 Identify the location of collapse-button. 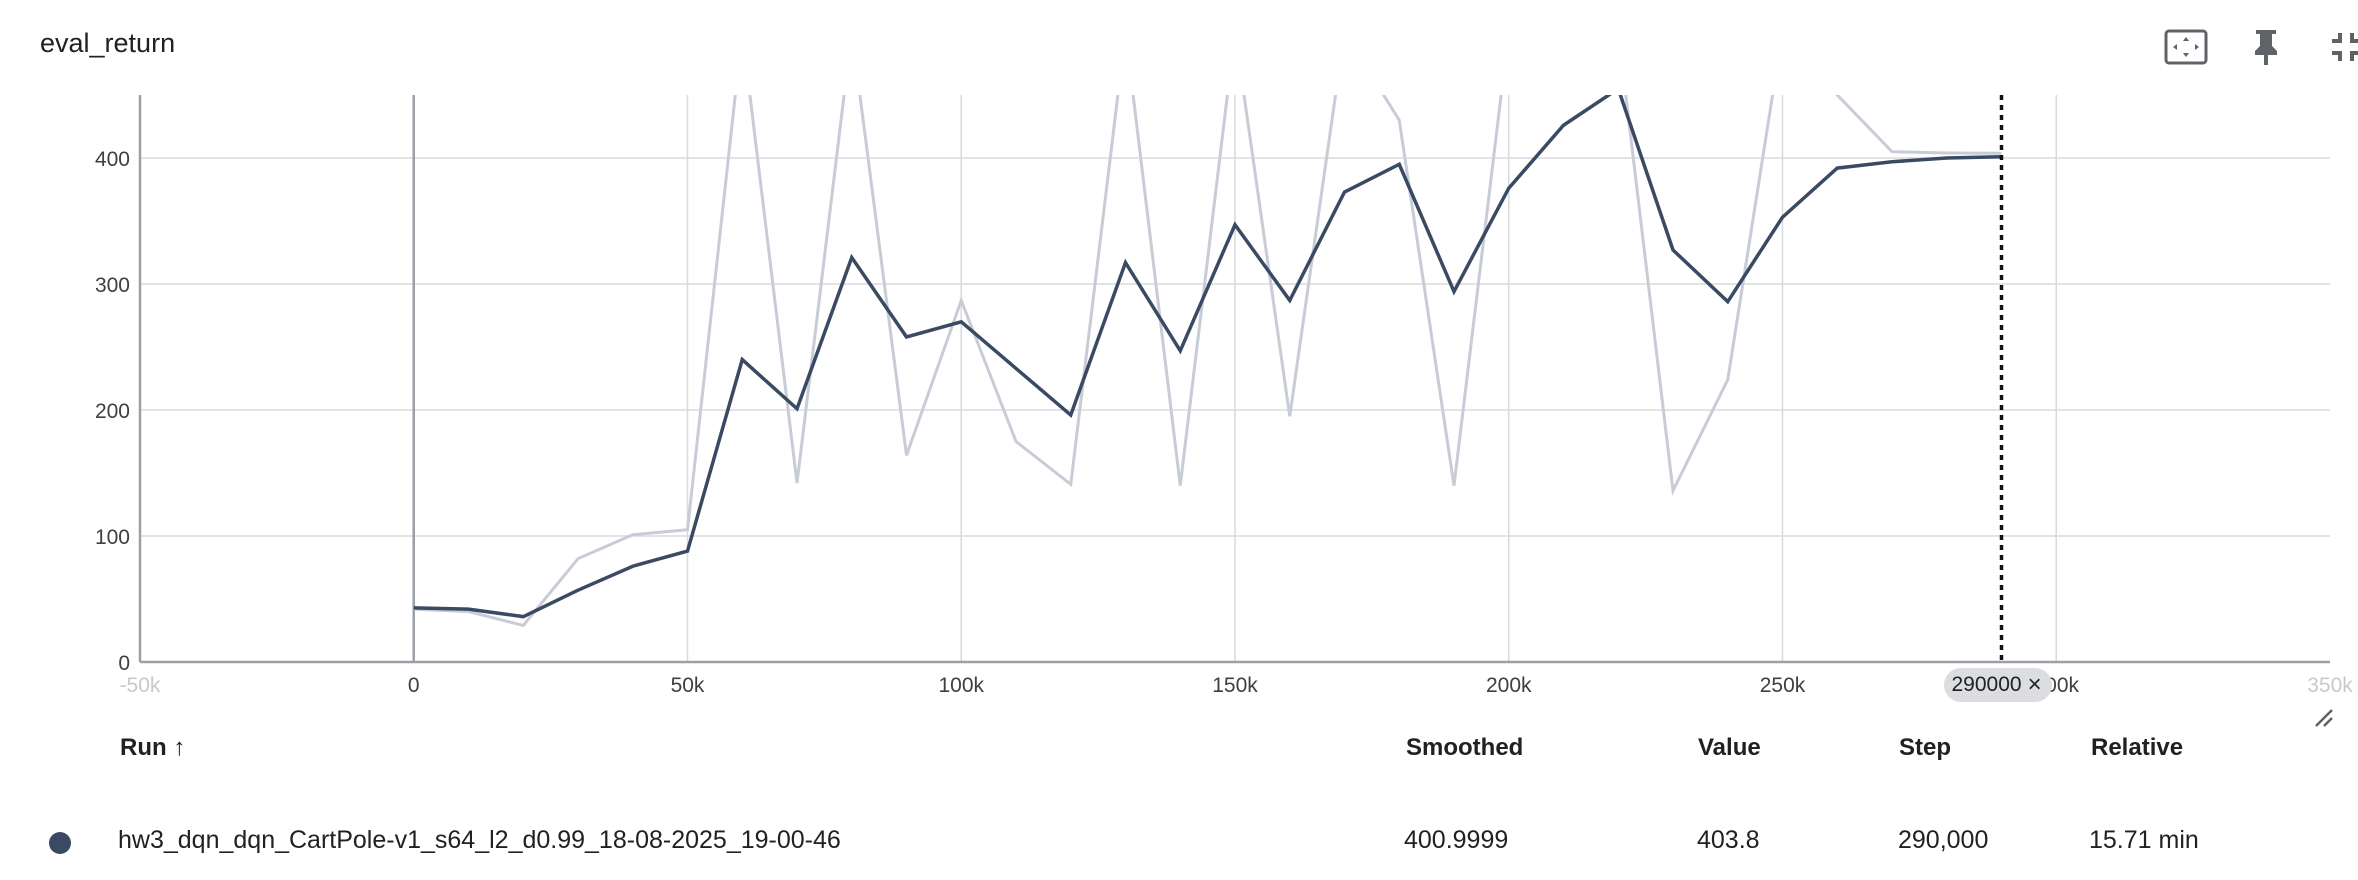
(2339, 47).